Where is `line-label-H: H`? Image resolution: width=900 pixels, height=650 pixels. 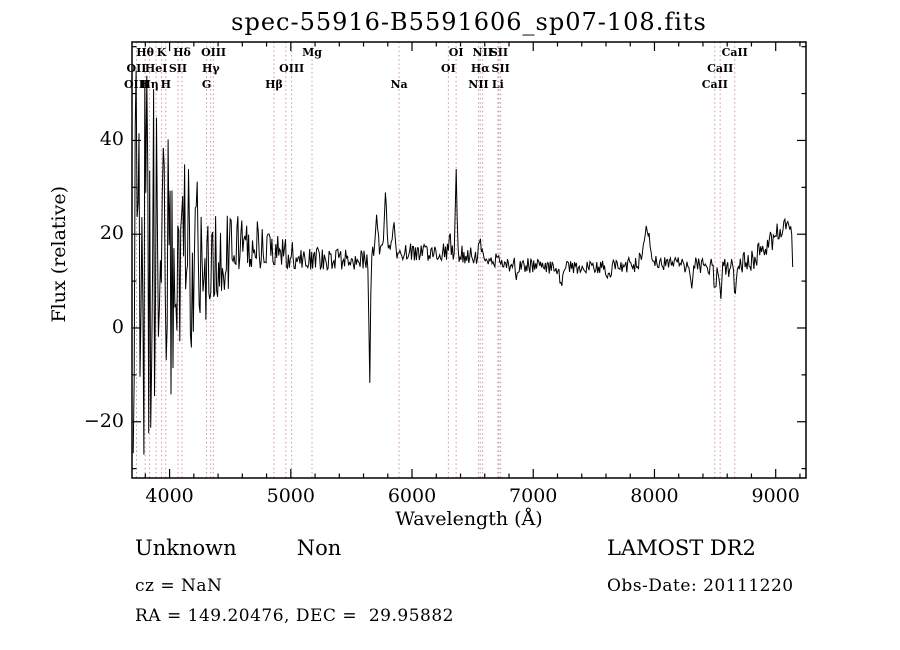 line-label-H: H is located at coordinates (166, 84).